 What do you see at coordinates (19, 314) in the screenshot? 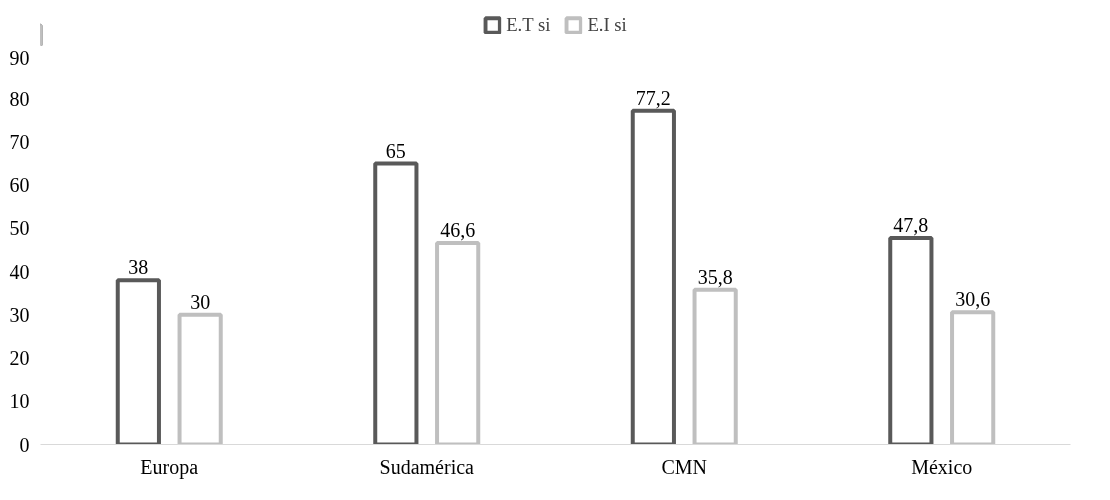
I see `y-tick-label: 30` at bounding box center [19, 314].